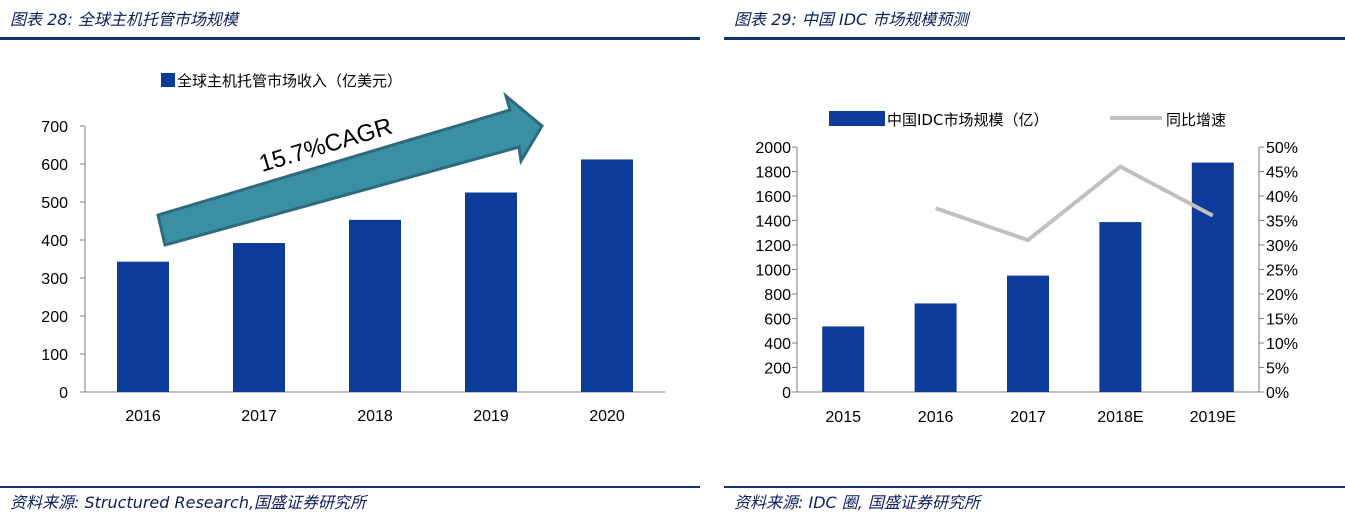  Describe the element at coordinates (1282, 222) in the screenshot. I see `right-y2-tick-label: 35%` at that location.